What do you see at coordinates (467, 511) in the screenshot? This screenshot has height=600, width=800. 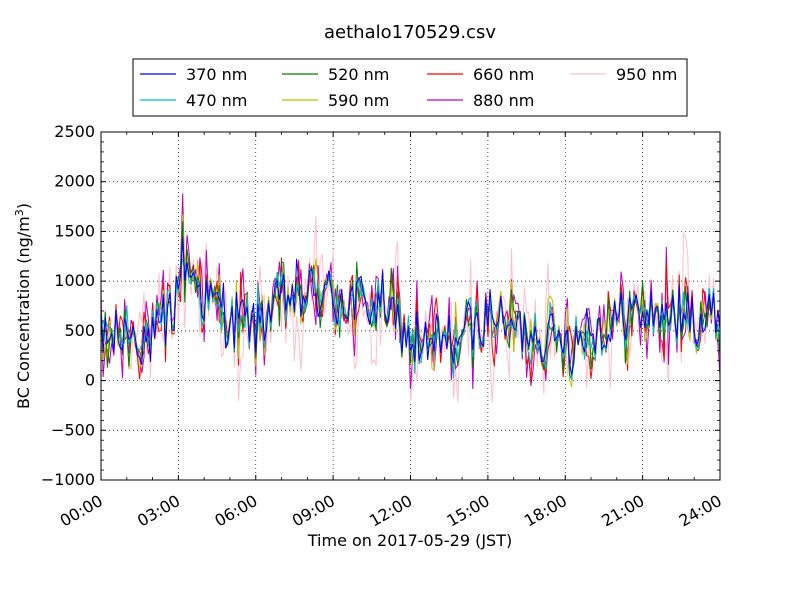 I see `x-tick-label: 15:00` at bounding box center [467, 511].